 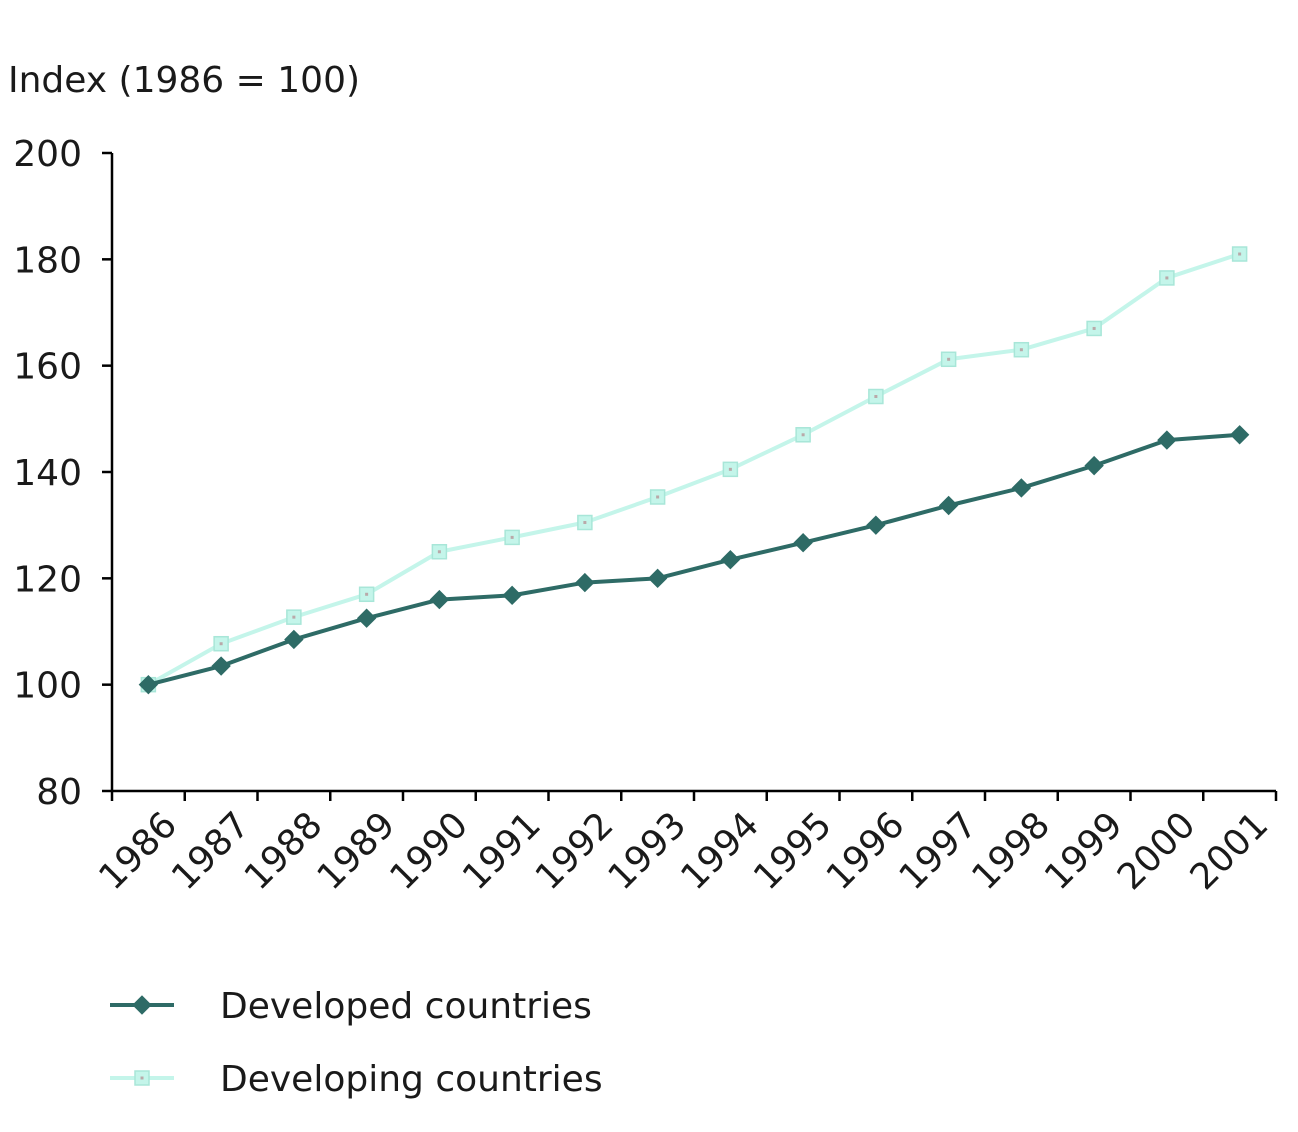 What do you see at coordinates (1011, 851) in the screenshot?
I see `x-tick-label: 1998` at bounding box center [1011, 851].